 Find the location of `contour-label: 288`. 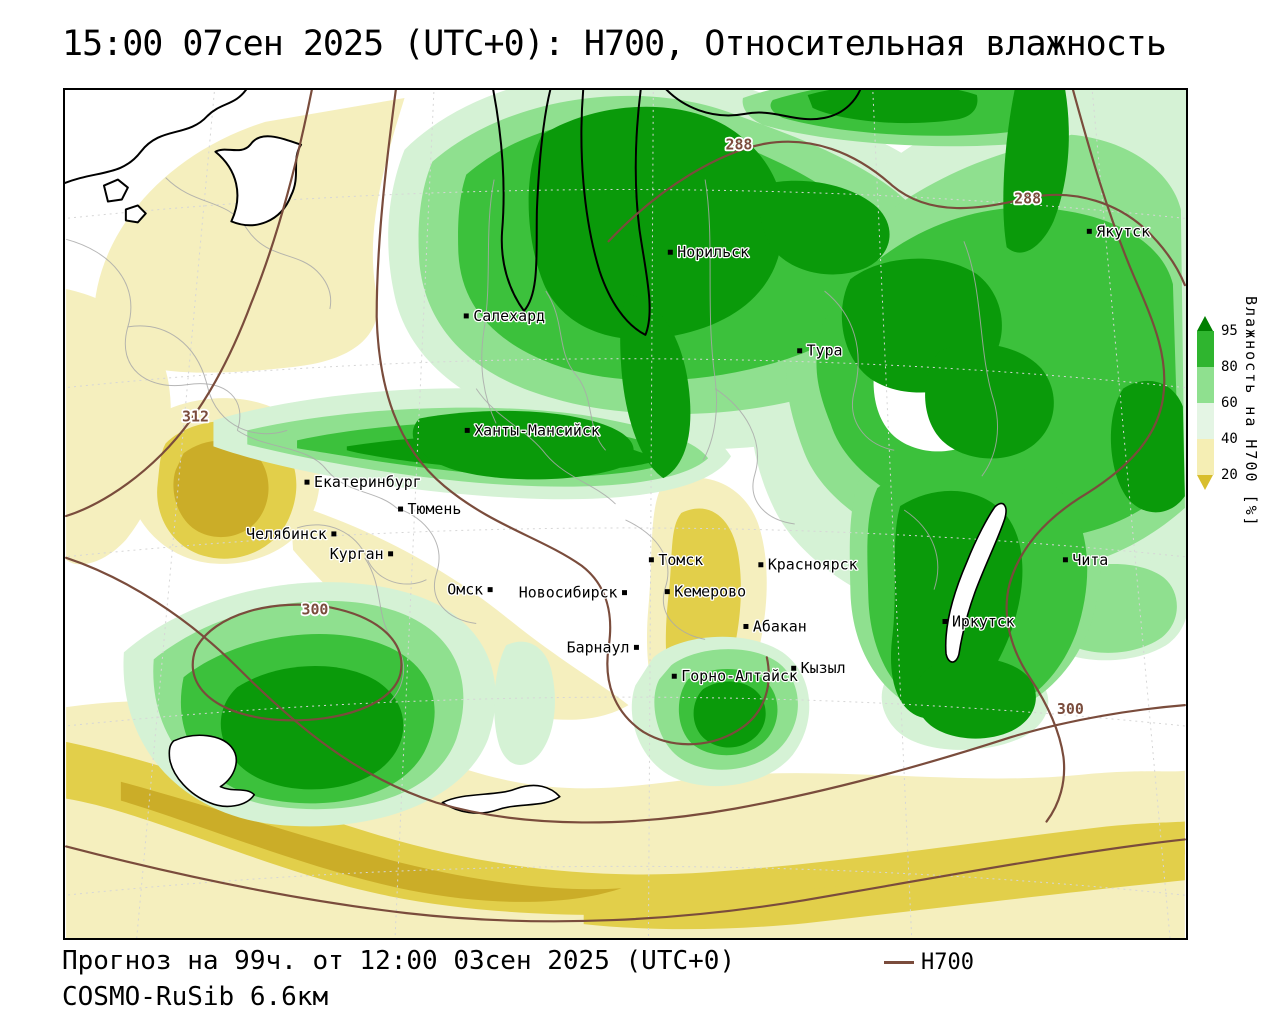

contour-label: 288 is located at coordinates (1027, 198).